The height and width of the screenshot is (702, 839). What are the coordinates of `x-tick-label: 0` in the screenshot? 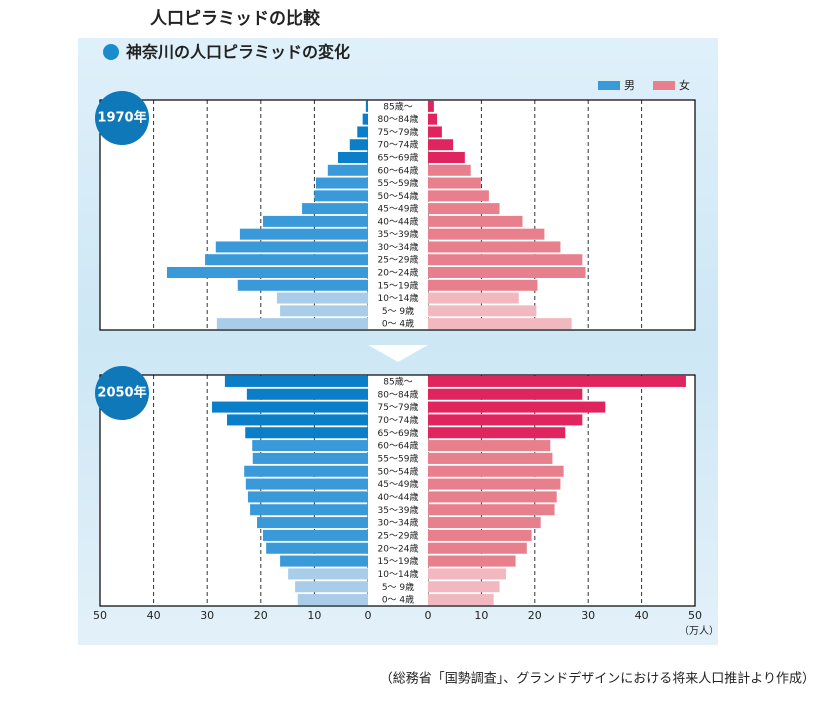 It's located at (428, 615).